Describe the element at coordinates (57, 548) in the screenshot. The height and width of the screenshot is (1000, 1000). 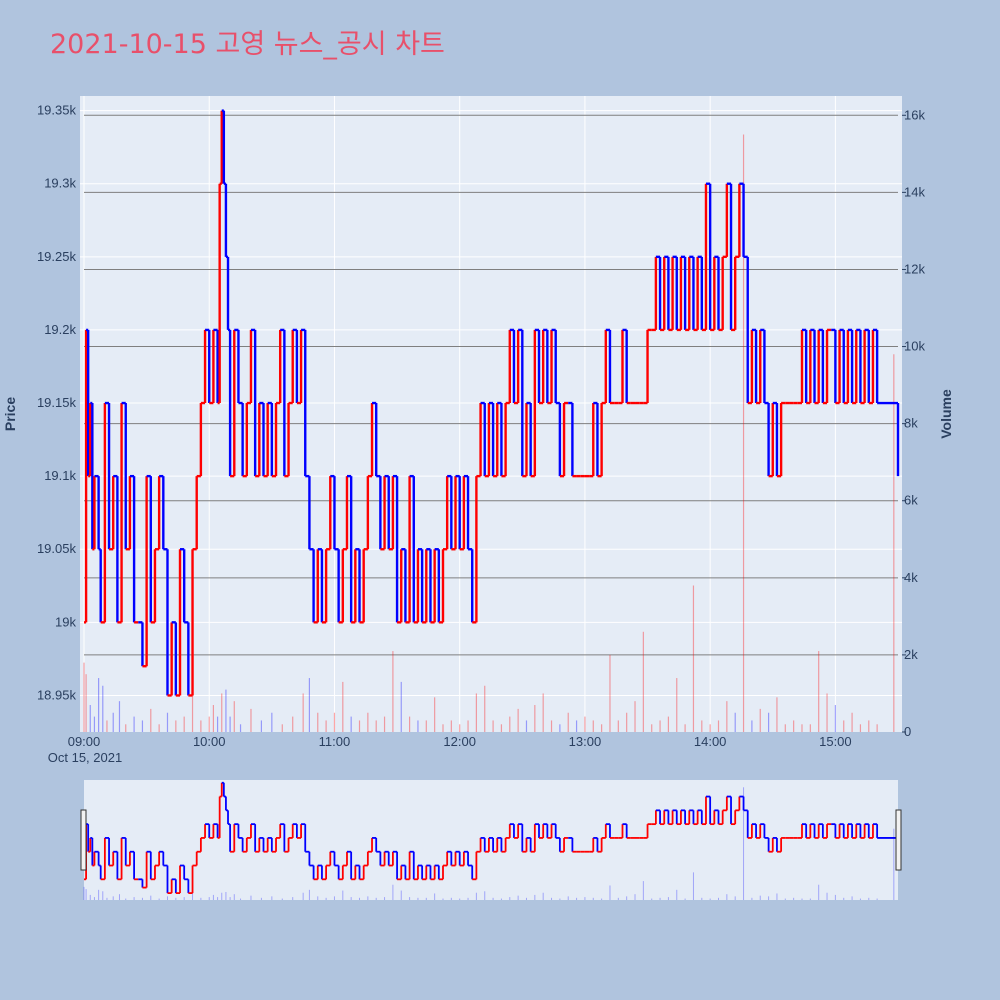
I see `price-tick-label: 19.05k` at that location.